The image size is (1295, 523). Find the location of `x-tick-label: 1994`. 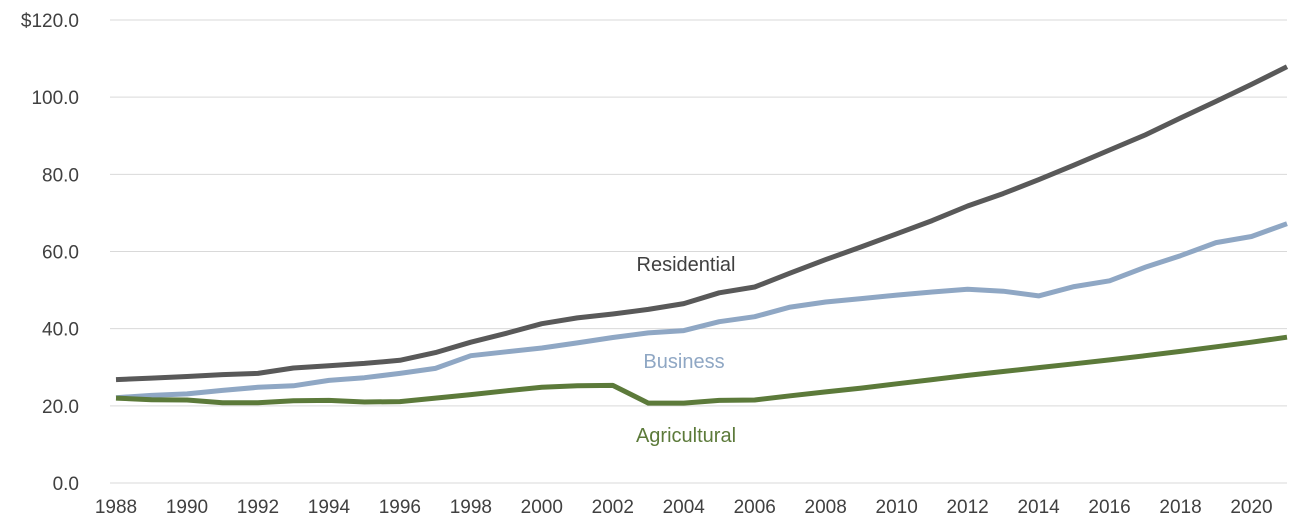

x-tick-label: 1994 is located at coordinates (329, 507).